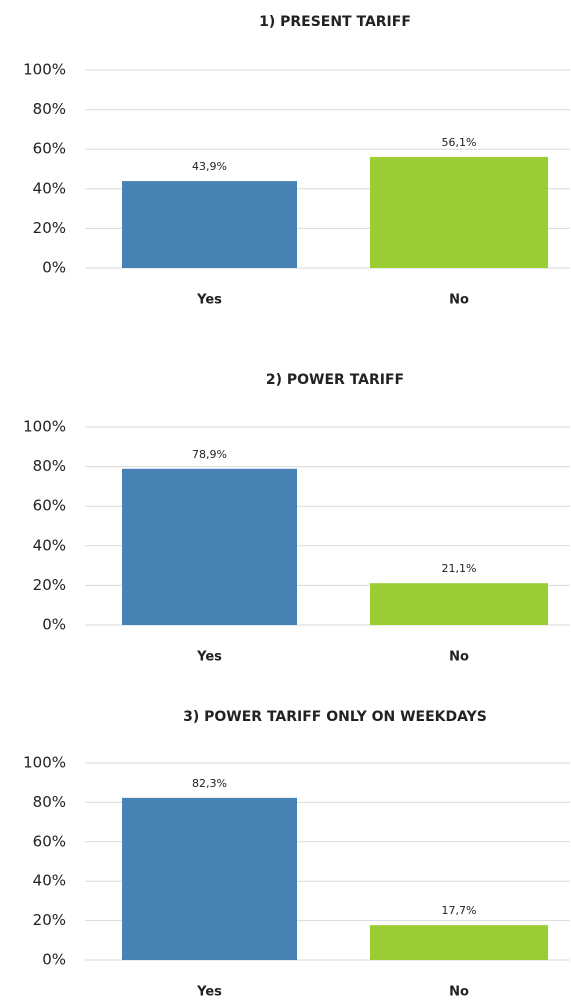 Image resolution: width=571 pixels, height=1002 pixels. I want to click on value-label: 17,7%, so click(459, 910).